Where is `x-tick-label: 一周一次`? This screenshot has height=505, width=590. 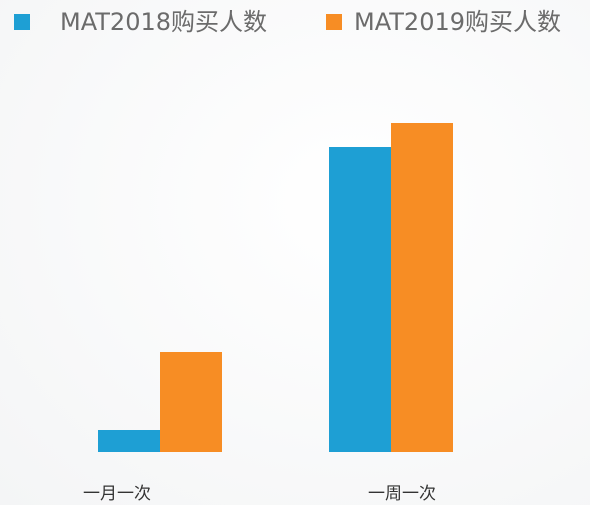 x-tick-label: 一周一次 is located at coordinates (402, 494).